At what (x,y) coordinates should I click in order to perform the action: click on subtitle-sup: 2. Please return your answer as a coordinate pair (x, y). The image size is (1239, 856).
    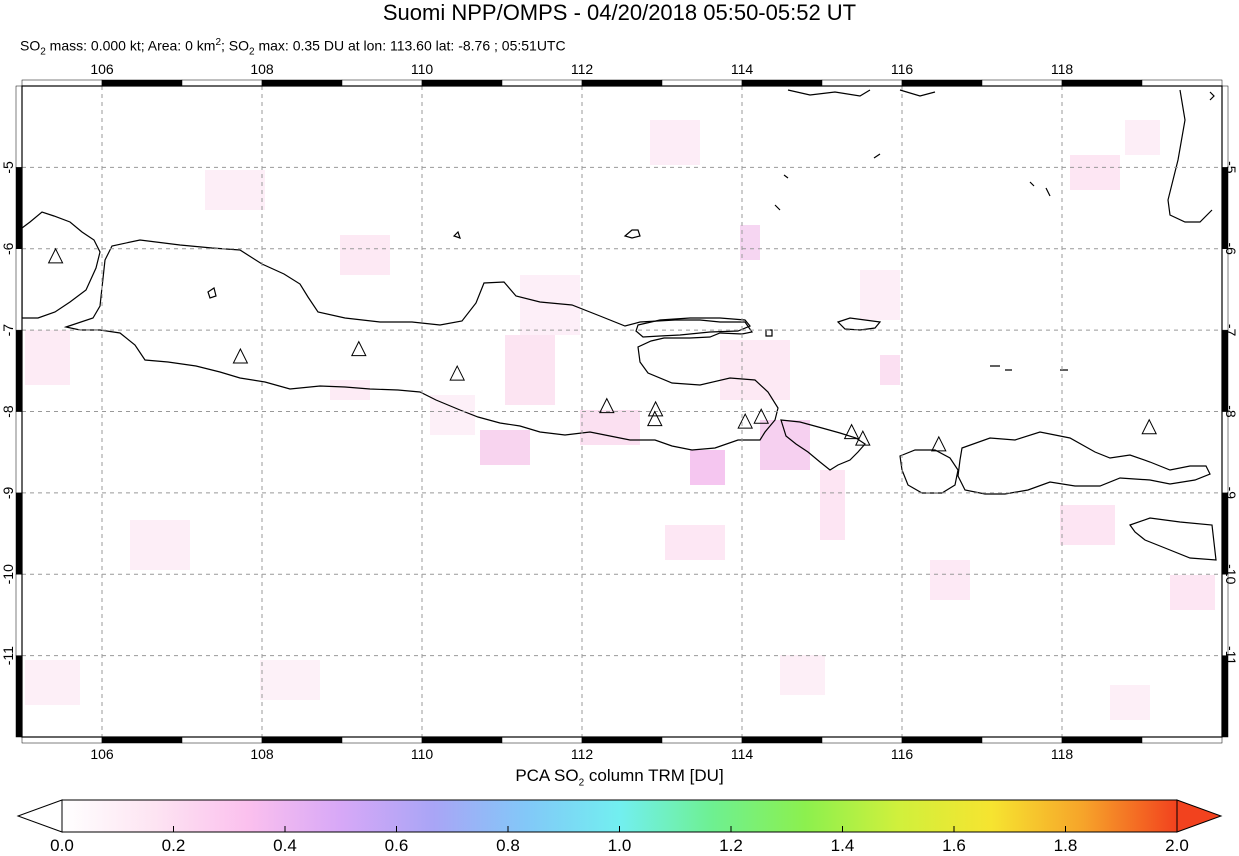
    Looking at the image, I should click on (218, 42).